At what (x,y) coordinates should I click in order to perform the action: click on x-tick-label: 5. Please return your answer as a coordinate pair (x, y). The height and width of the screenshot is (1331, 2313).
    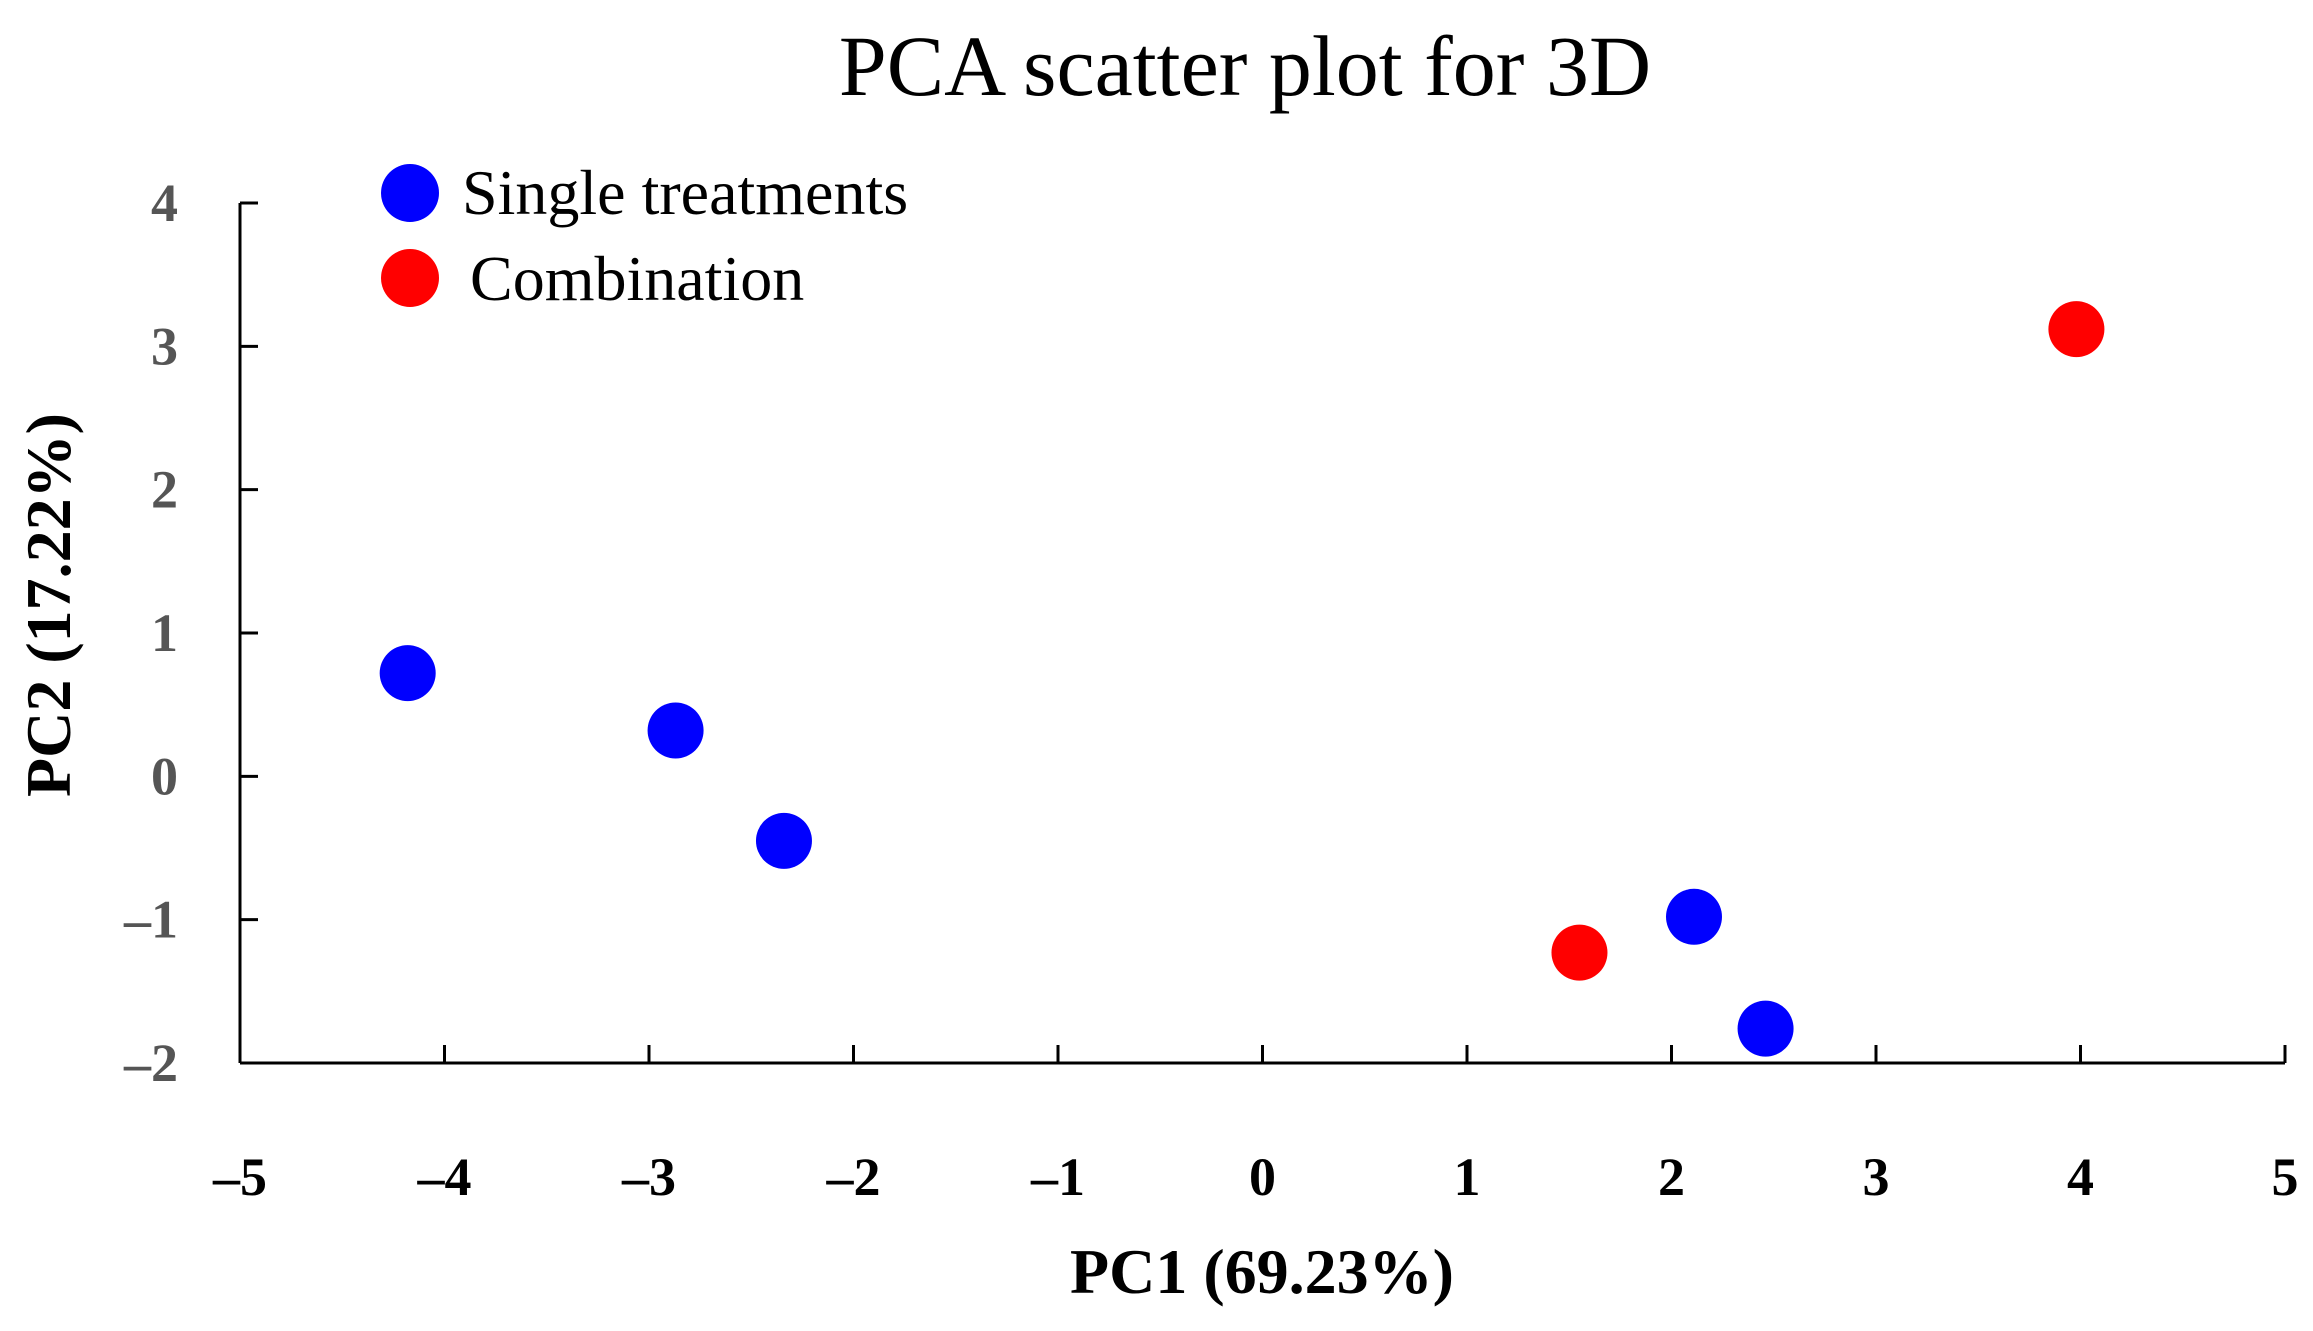
    Looking at the image, I should click on (2285, 1177).